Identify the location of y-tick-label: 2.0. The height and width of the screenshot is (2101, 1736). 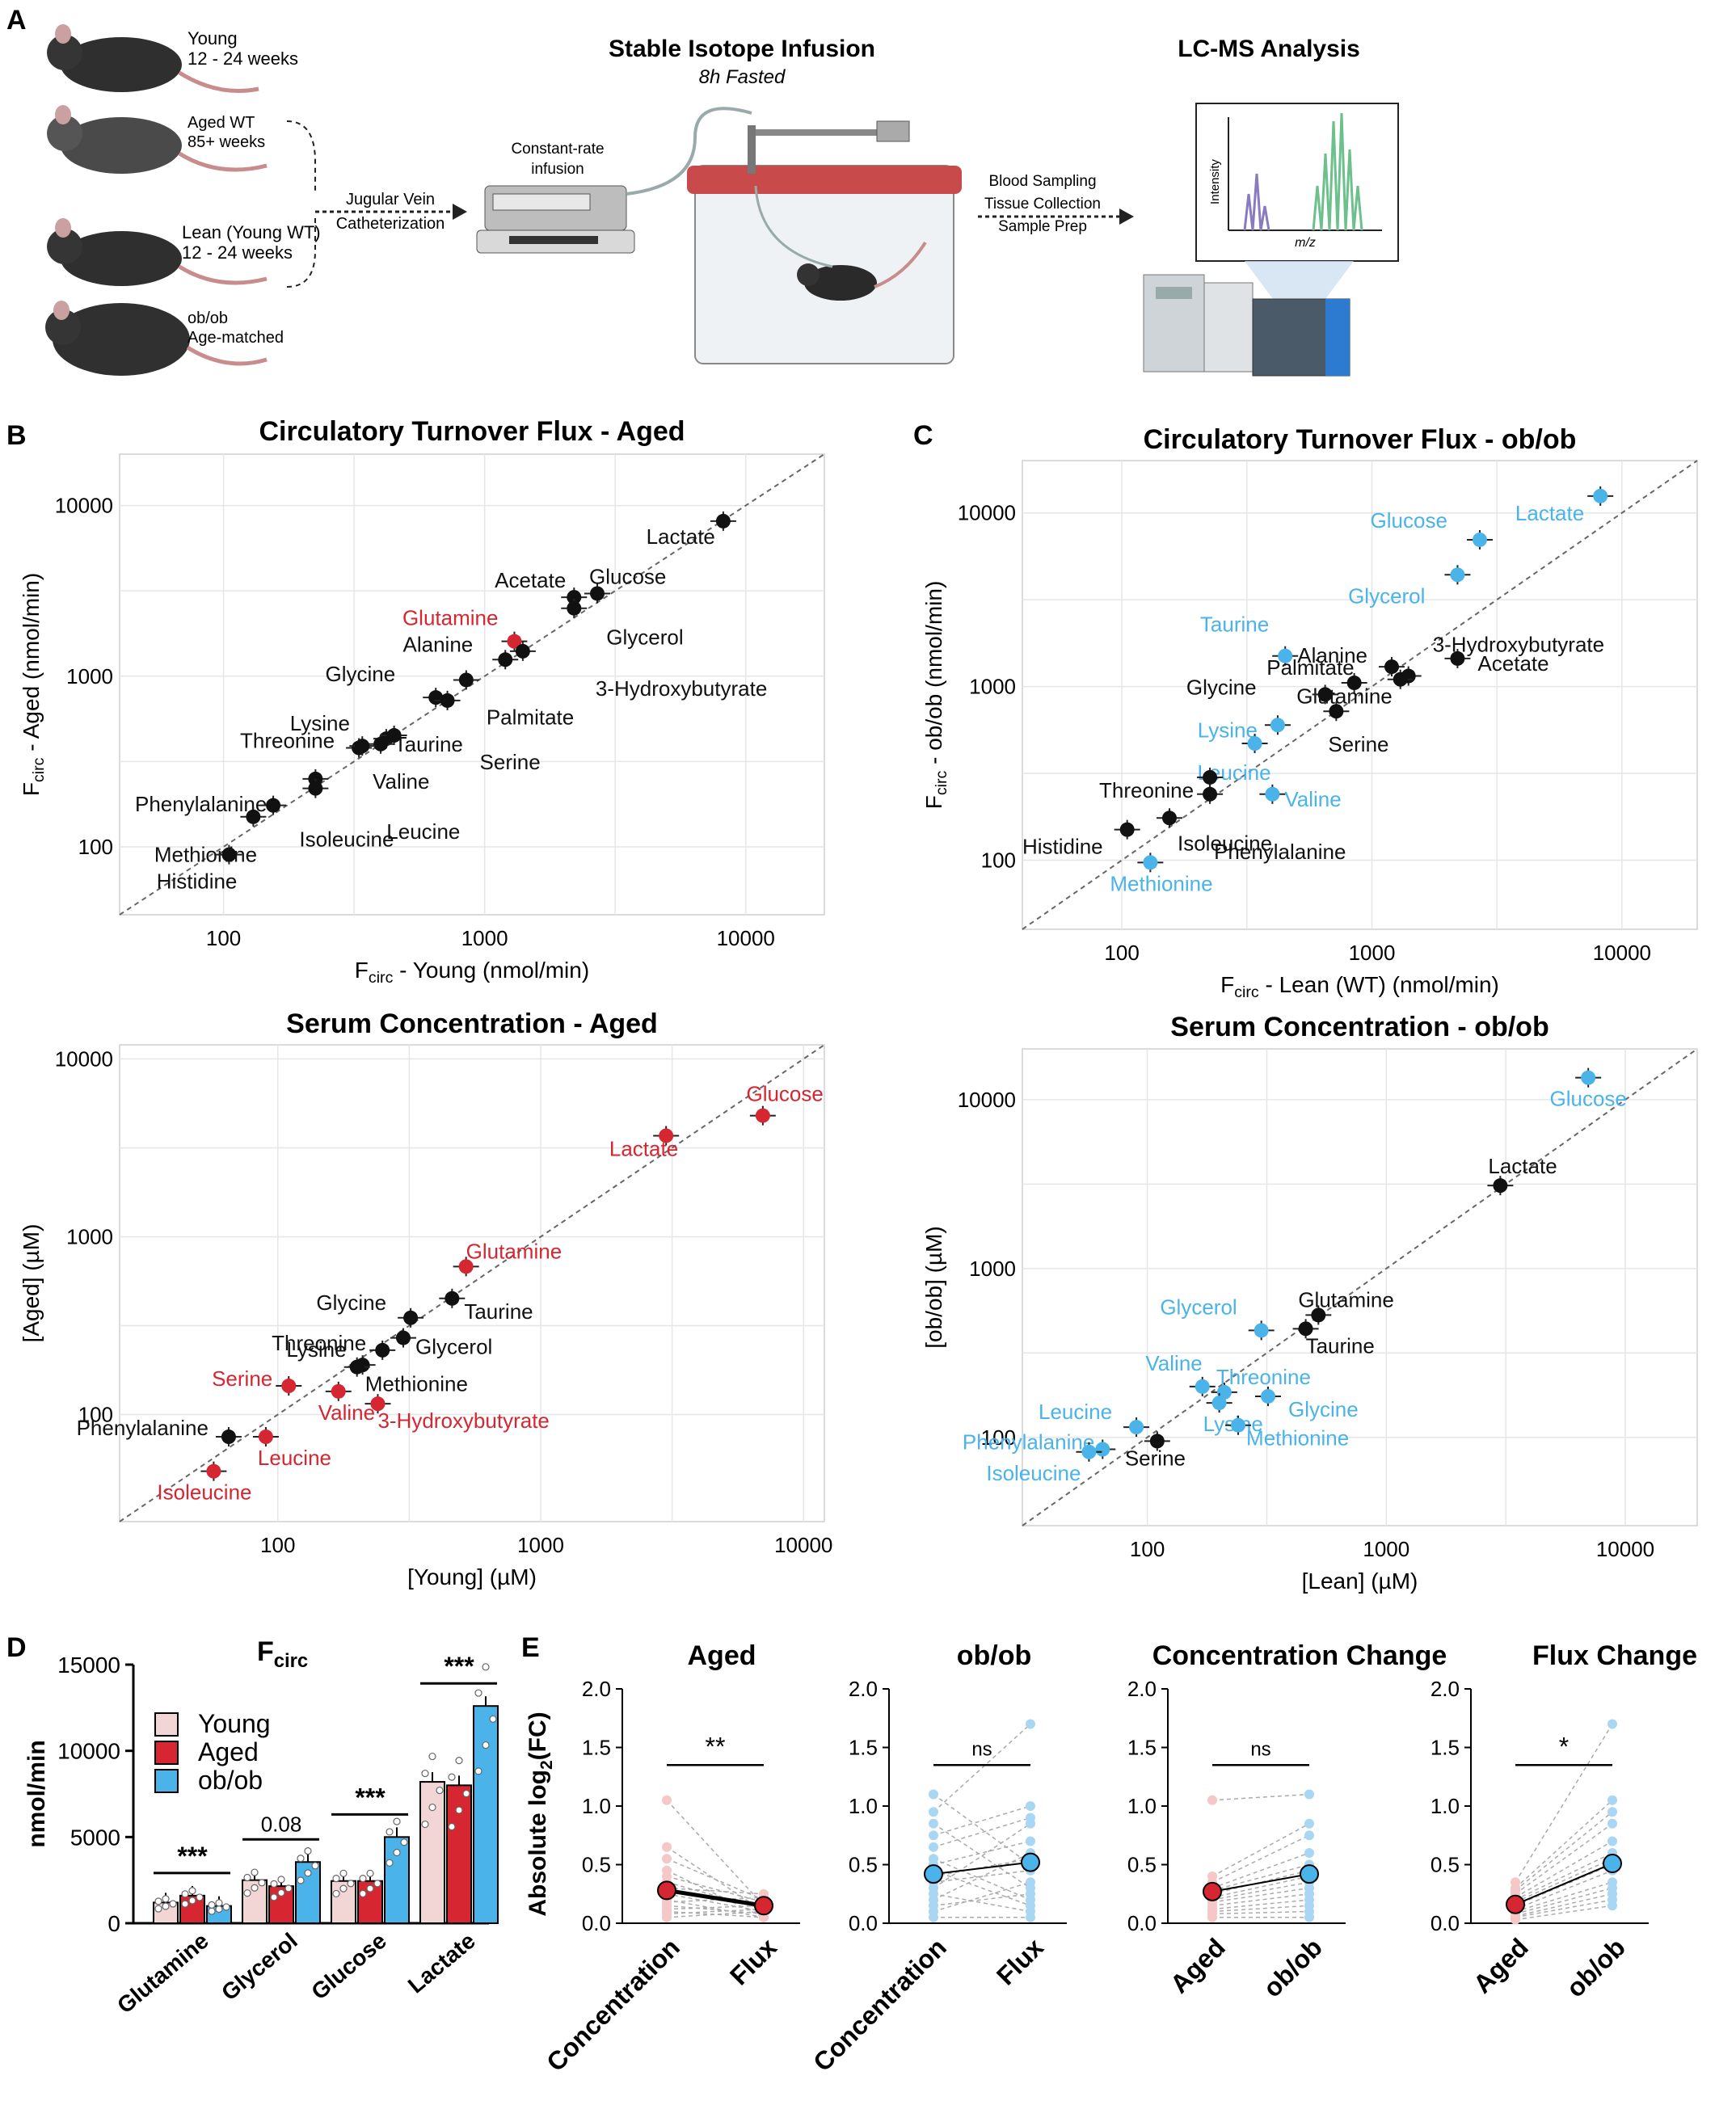
(1142, 1689).